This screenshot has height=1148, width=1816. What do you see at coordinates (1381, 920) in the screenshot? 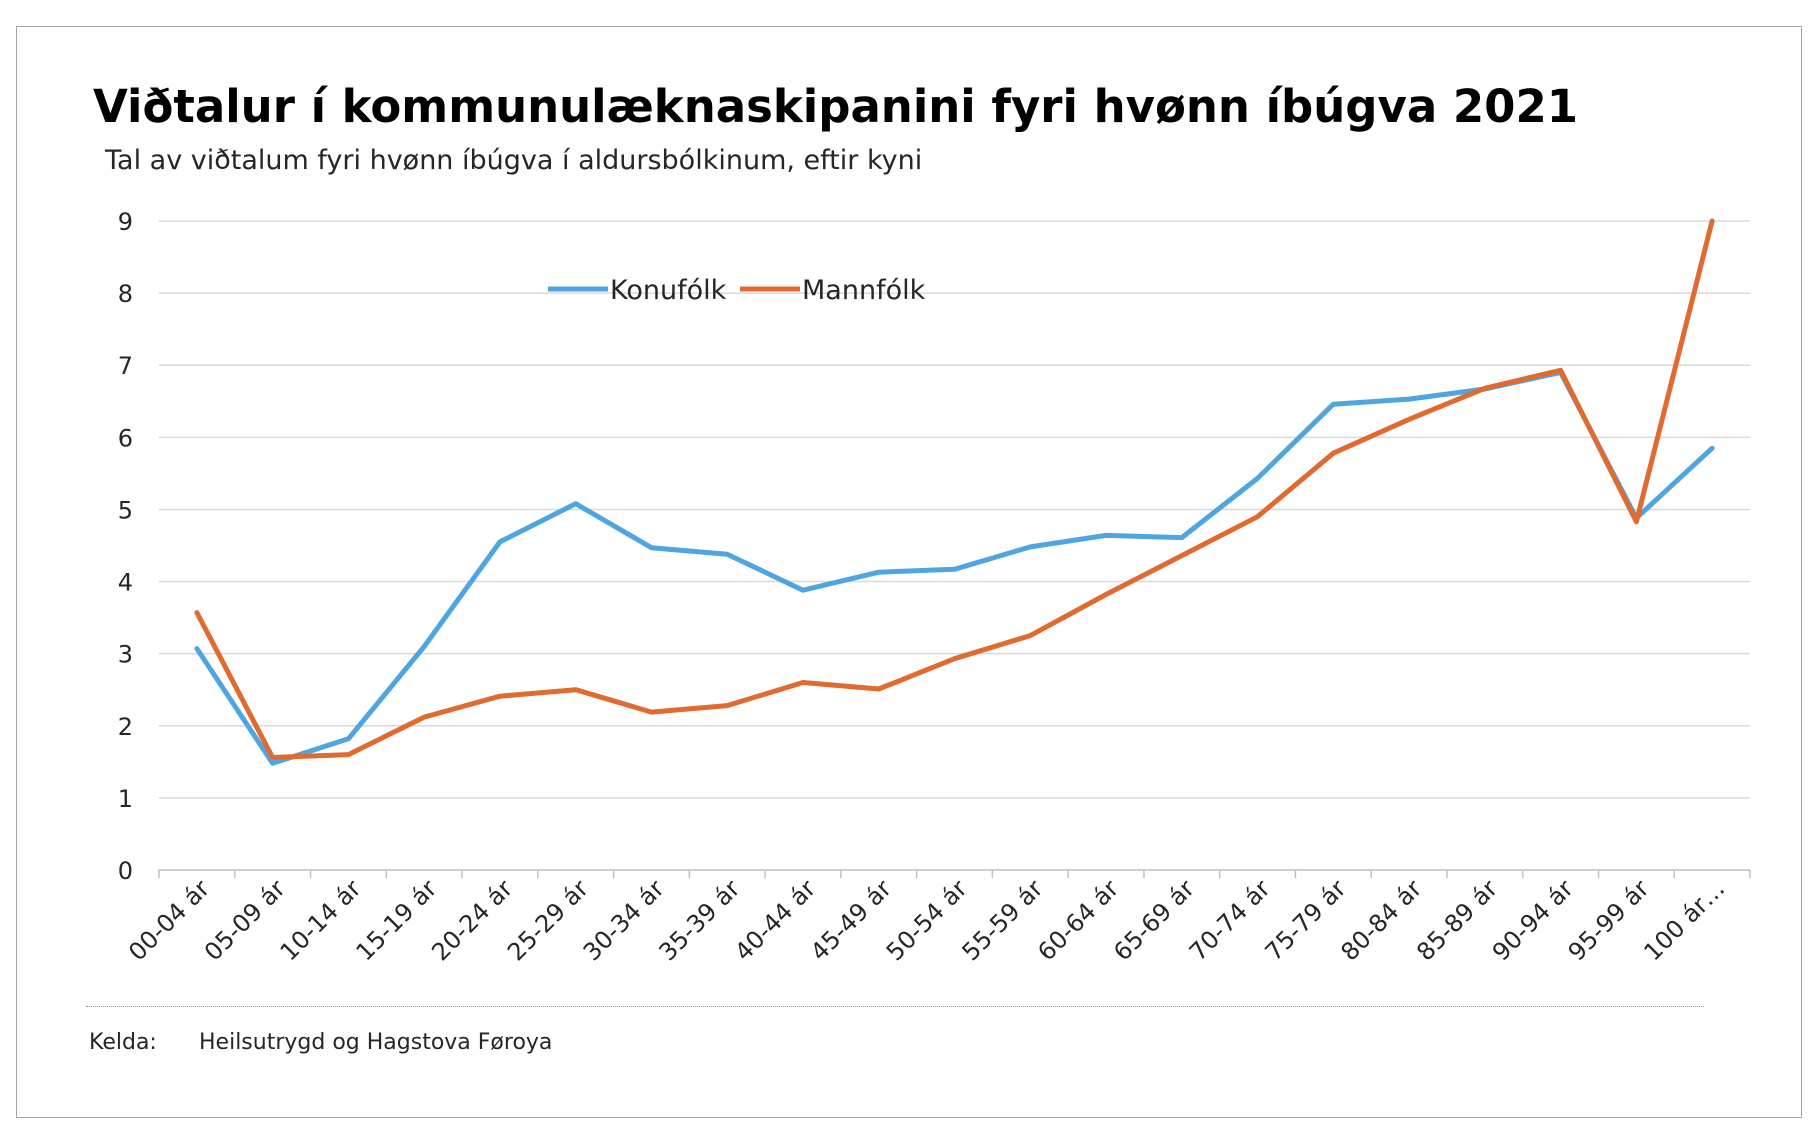
I see `x-tick-label: 80-84 ár` at bounding box center [1381, 920].